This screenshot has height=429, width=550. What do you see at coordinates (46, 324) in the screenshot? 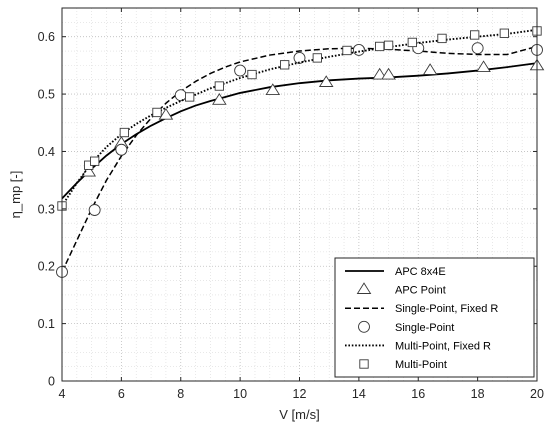
I see `y-tick-label: 0.1` at bounding box center [46, 324].